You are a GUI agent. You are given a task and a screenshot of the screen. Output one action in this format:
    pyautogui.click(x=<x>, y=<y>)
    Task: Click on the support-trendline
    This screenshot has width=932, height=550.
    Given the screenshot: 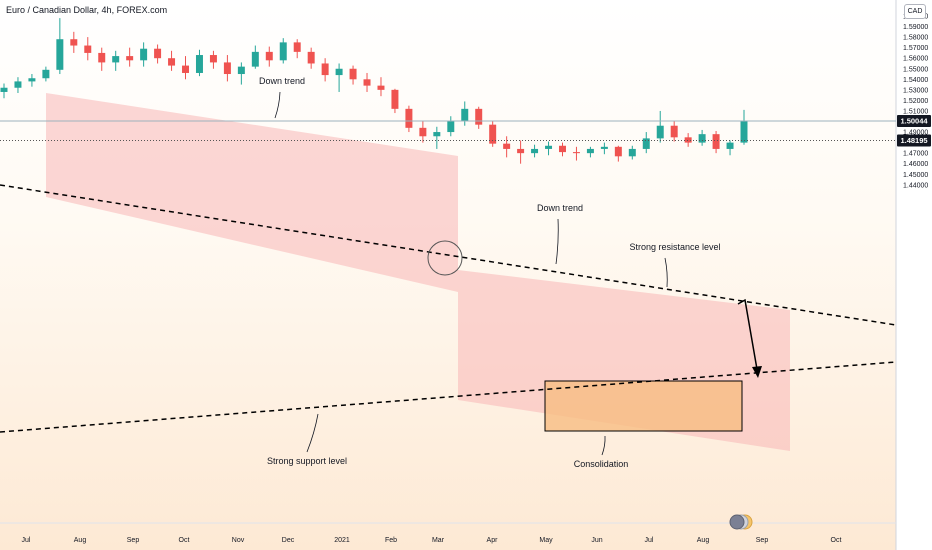 What is the action you would take?
    pyautogui.click(x=448, y=397)
    